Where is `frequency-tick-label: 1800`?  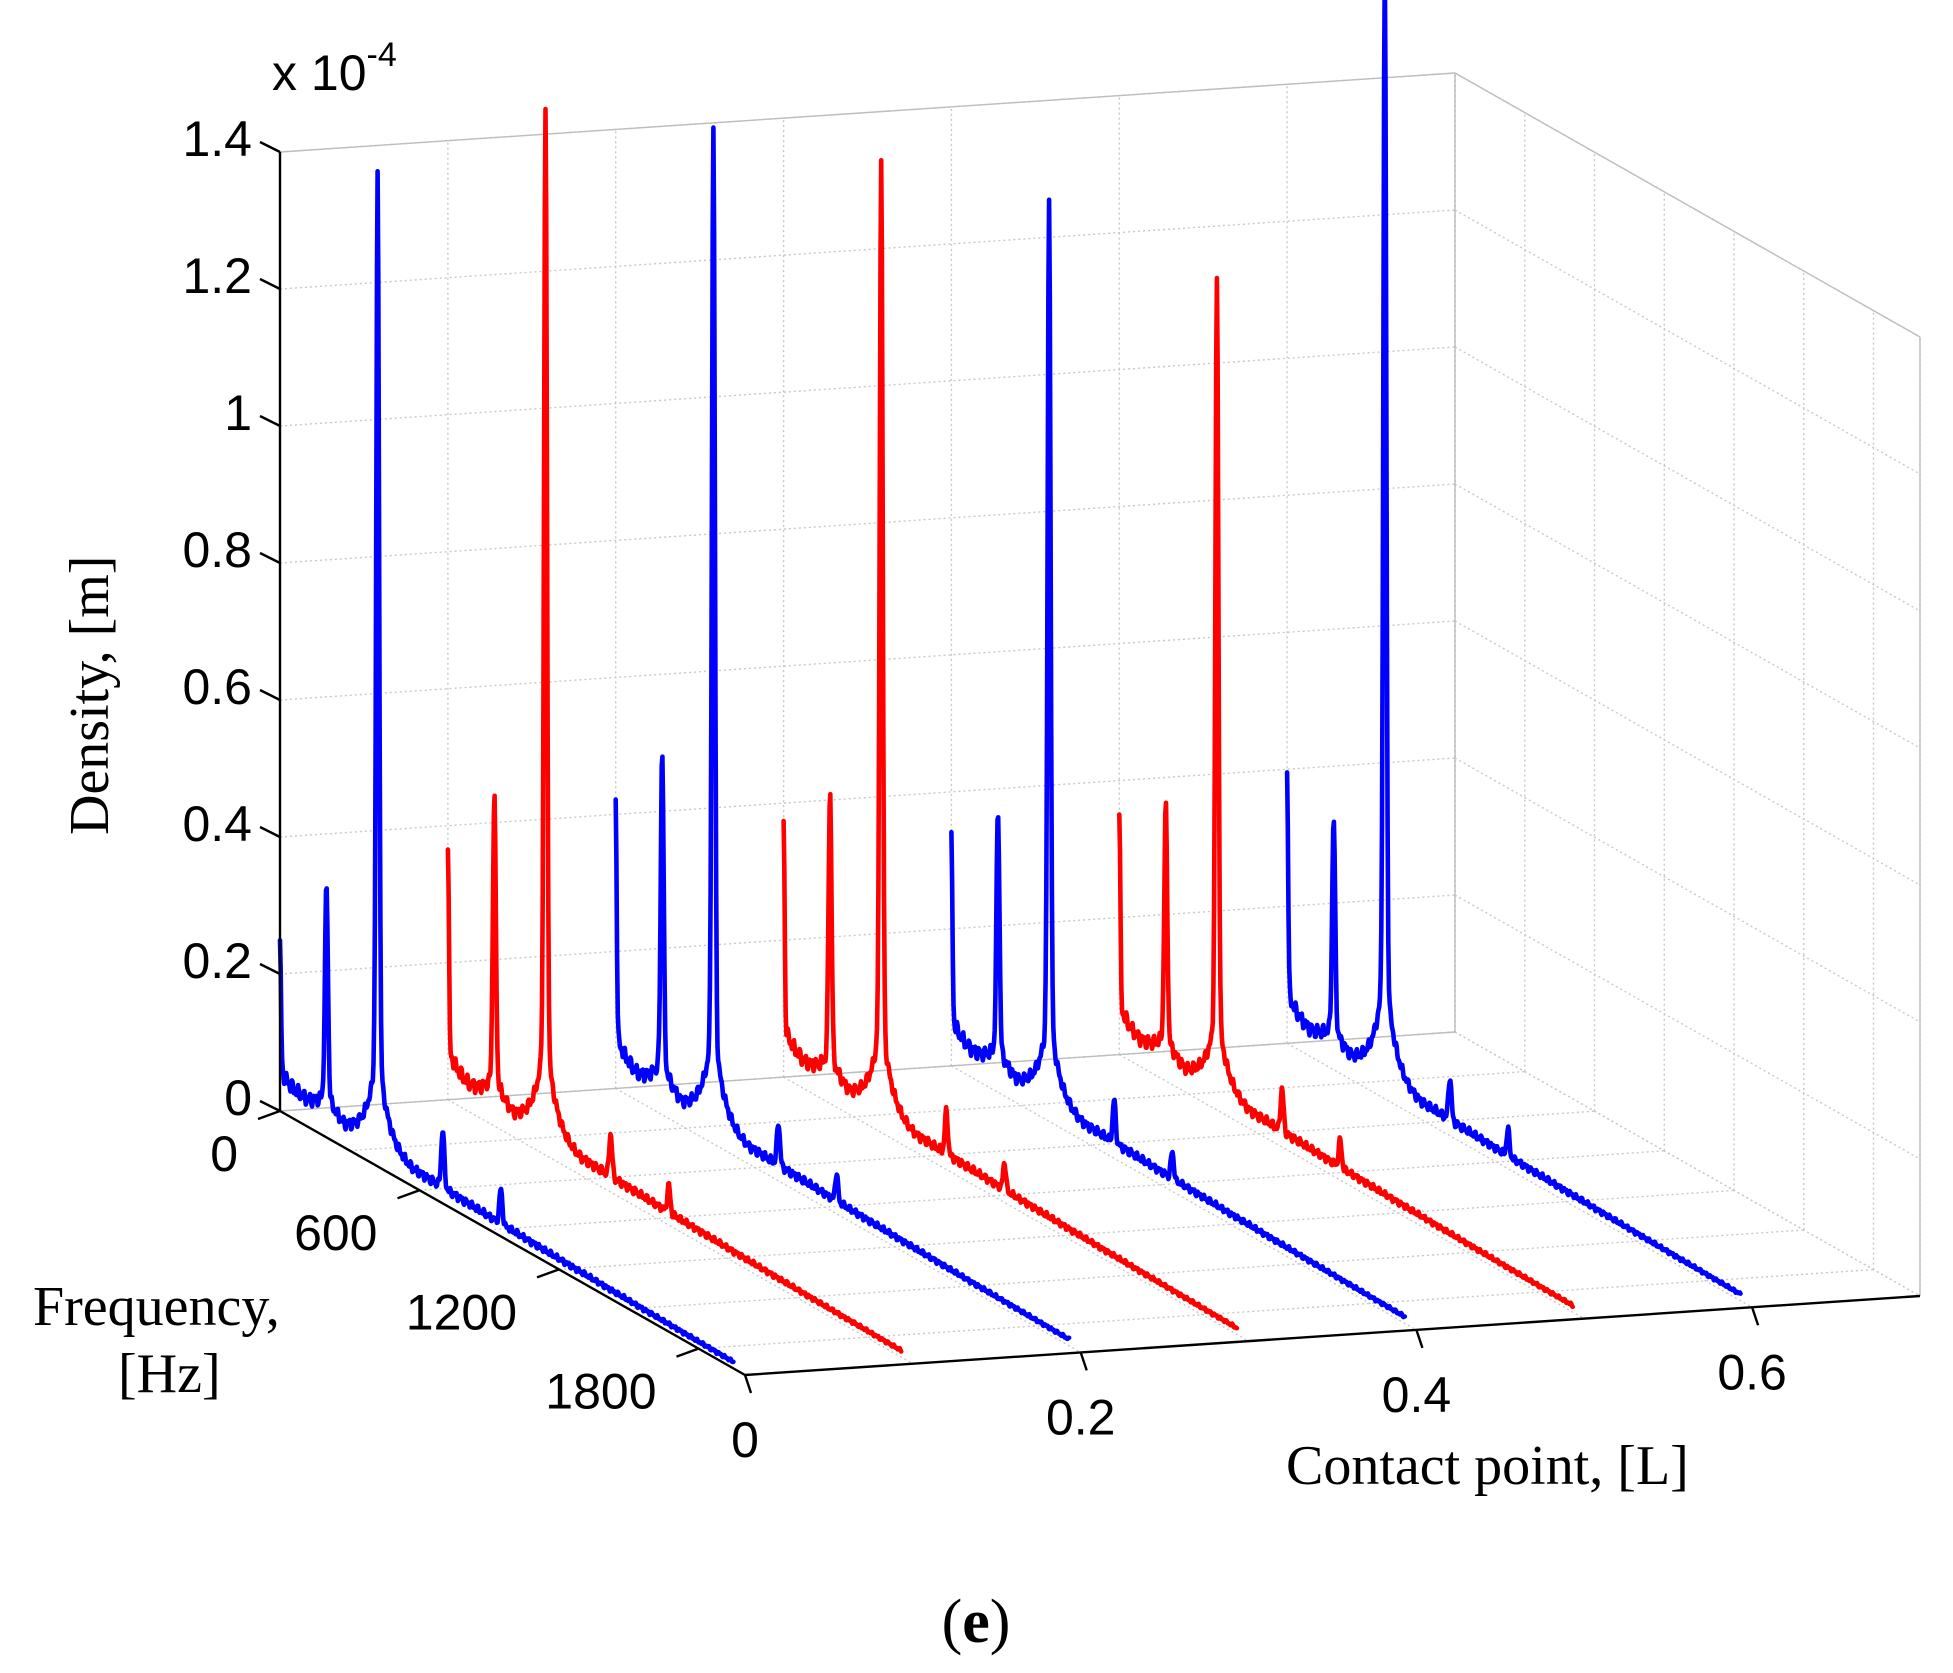 frequency-tick-label: 1800 is located at coordinates (600, 1392).